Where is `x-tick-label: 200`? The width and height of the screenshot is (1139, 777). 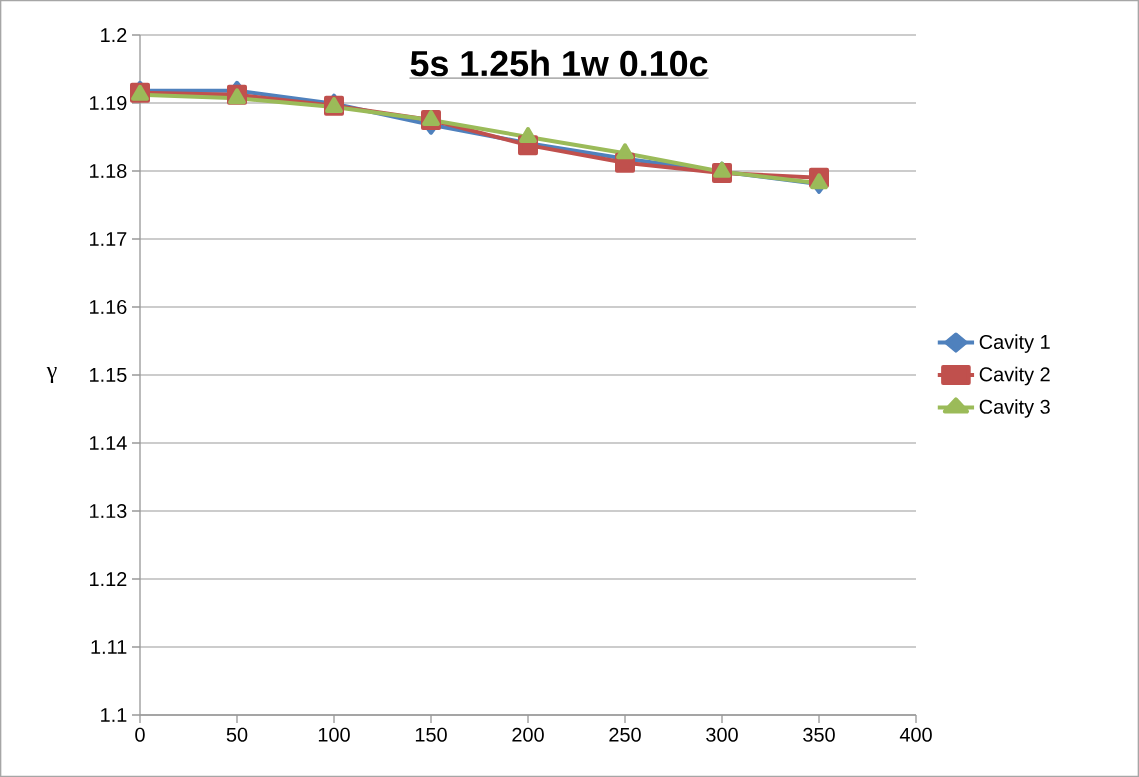 x-tick-label: 200 is located at coordinates (528, 734).